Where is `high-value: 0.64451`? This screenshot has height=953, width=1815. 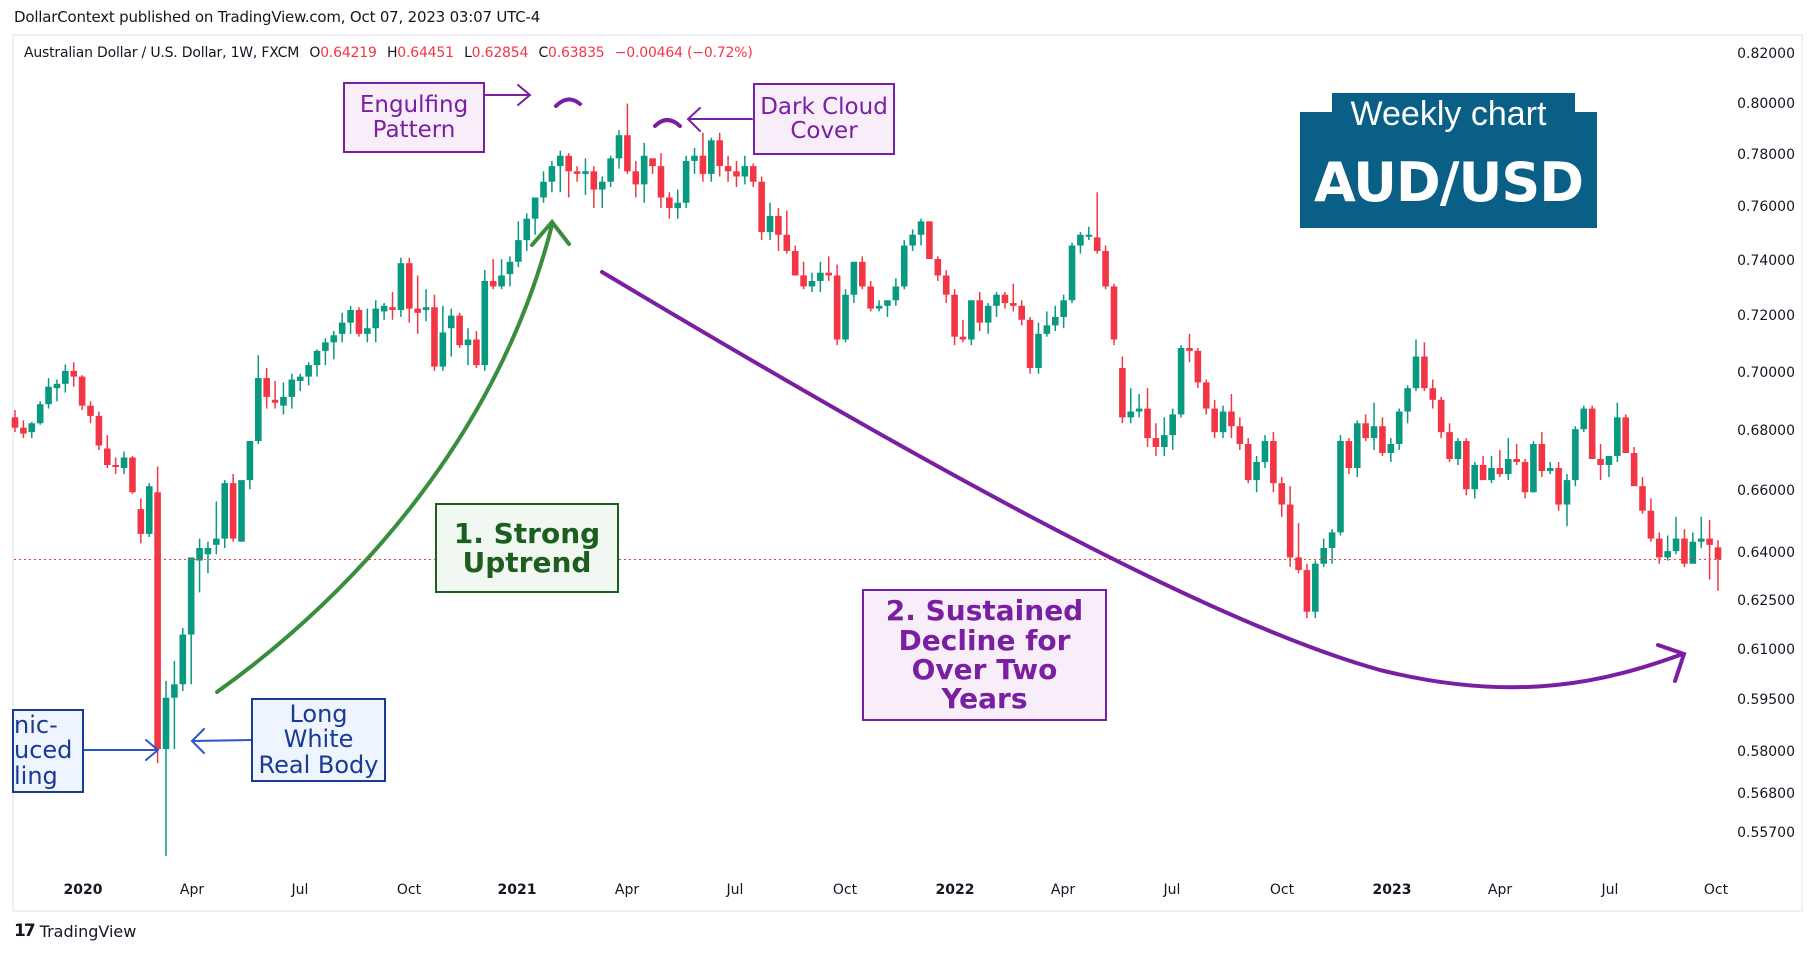 high-value: 0.64451 is located at coordinates (425, 53).